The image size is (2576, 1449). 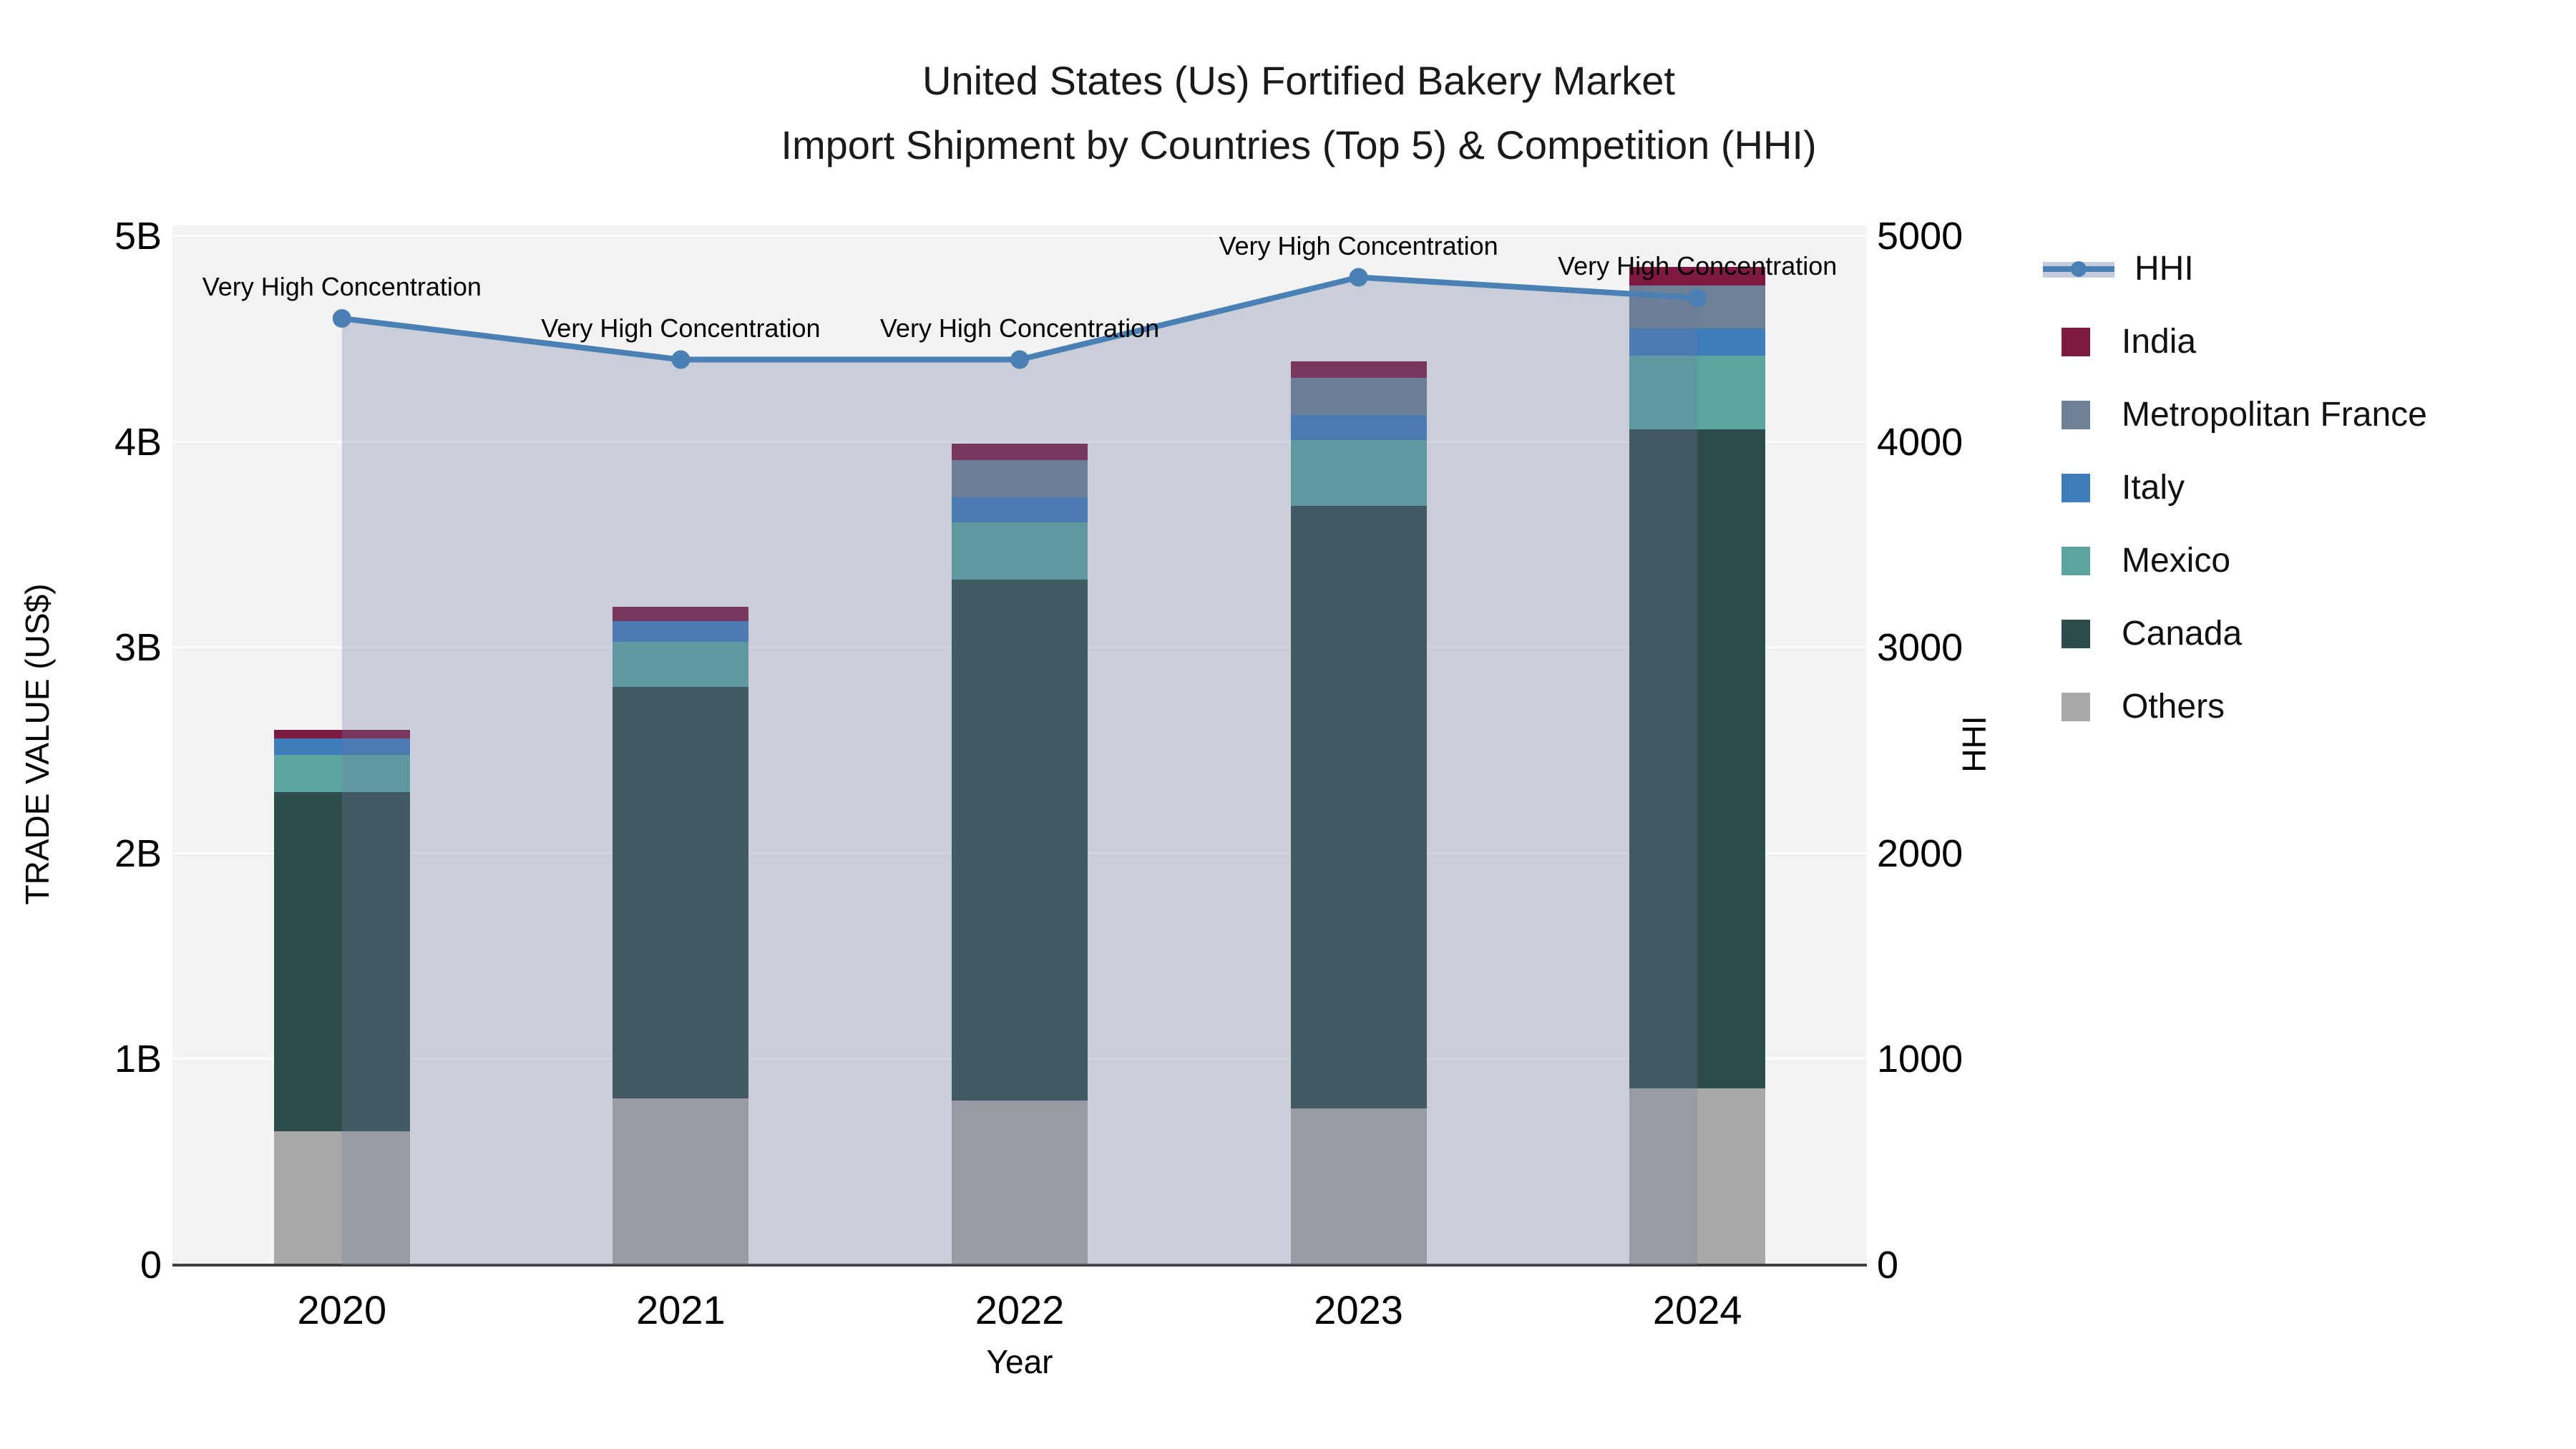 I want to click on left-axis-tick: 1B, so click(x=138, y=1059).